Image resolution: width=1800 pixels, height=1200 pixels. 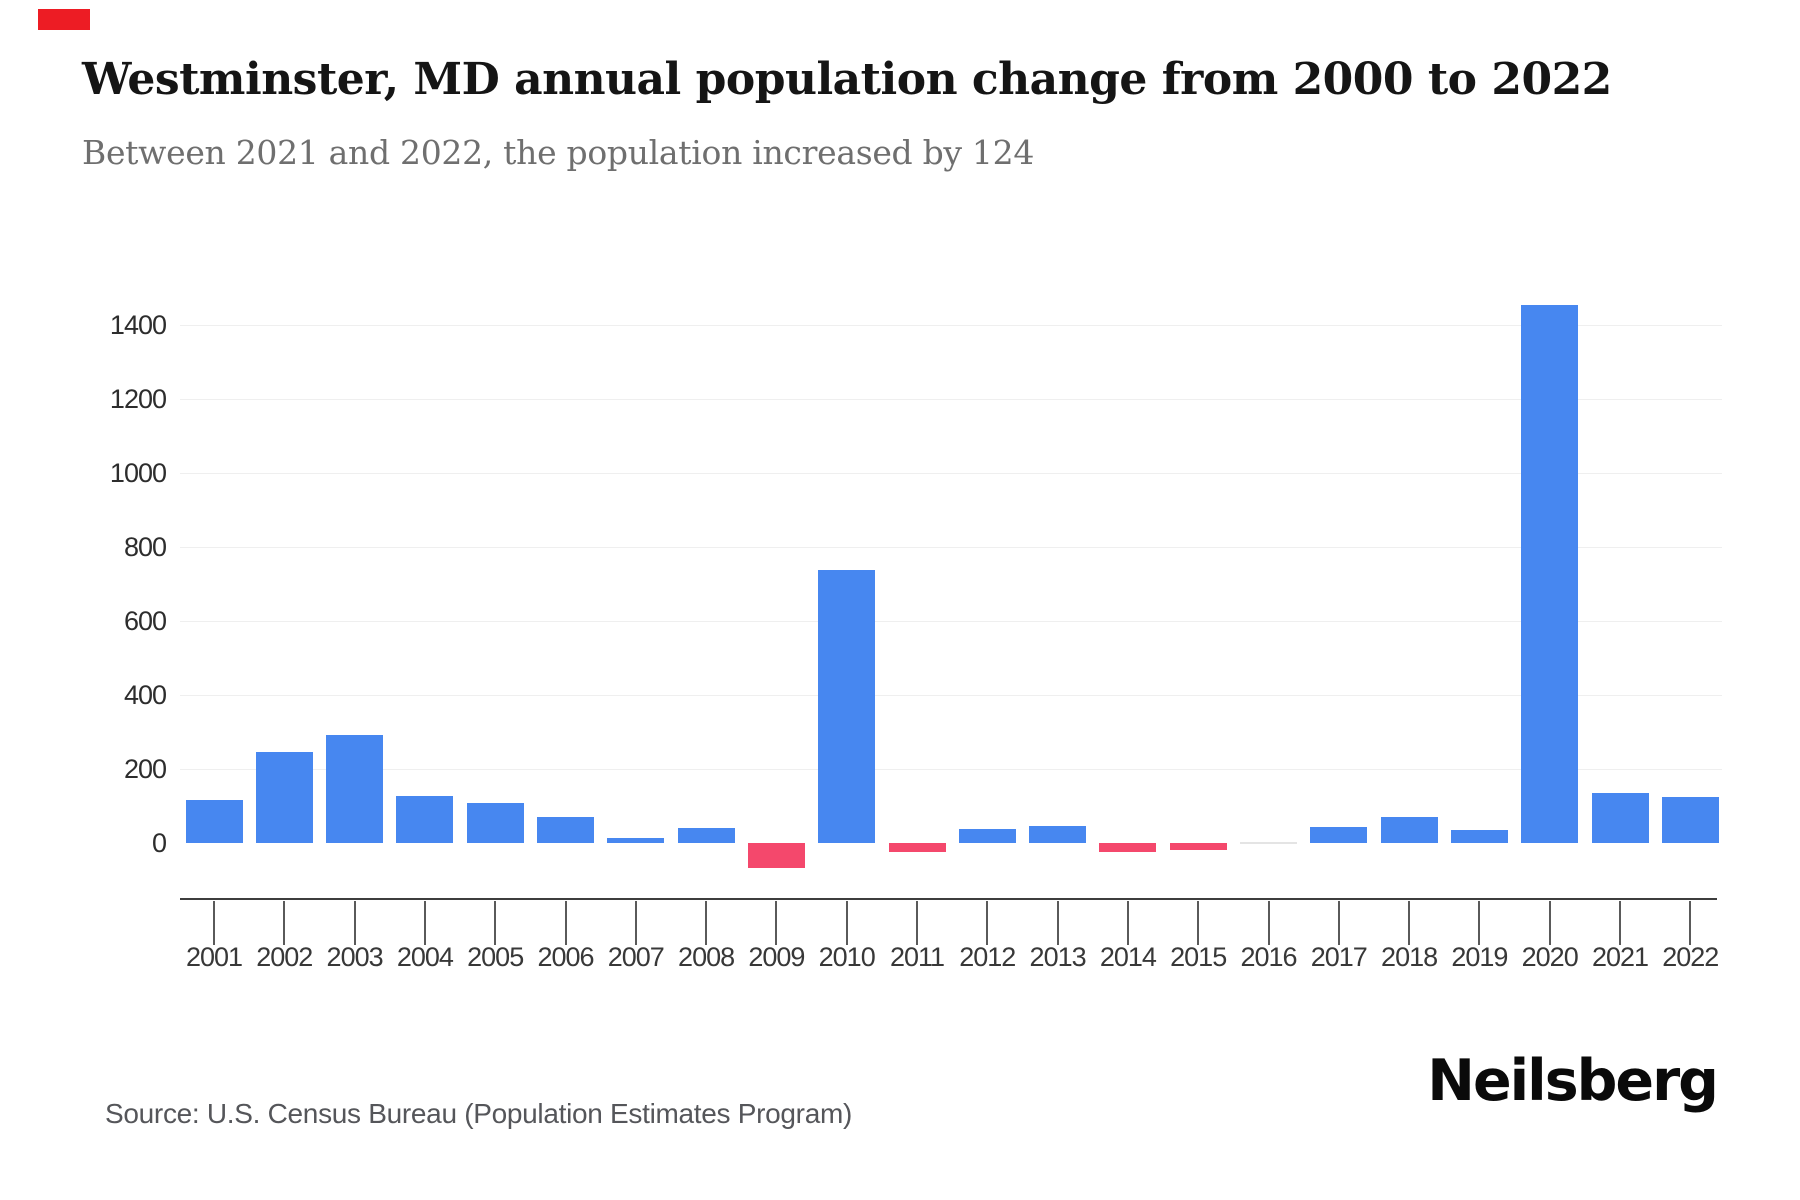 I want to click on bar-2011, so click(x=917, y=847).